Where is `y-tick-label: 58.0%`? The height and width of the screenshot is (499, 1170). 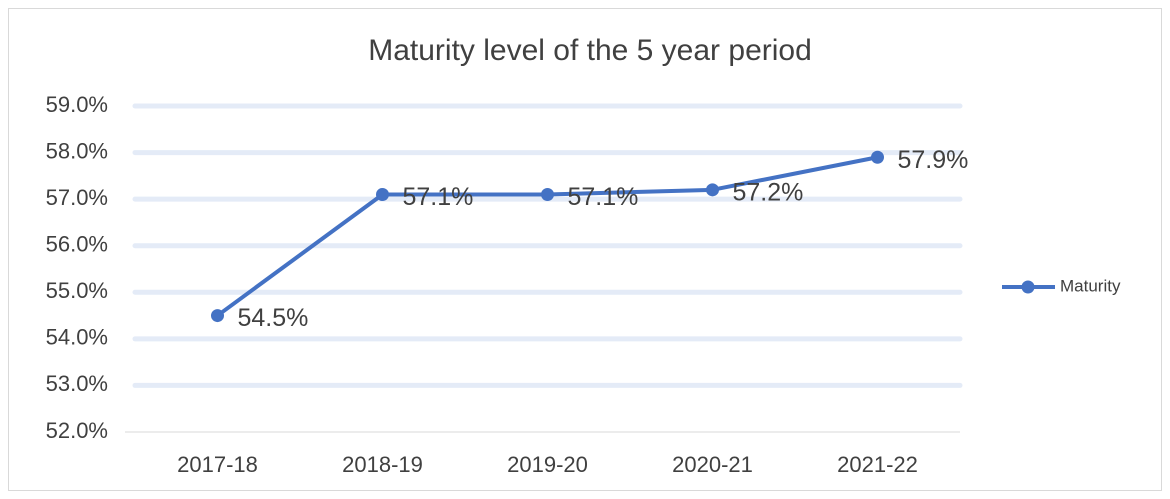
y-tick-label: 58.0% is located at coordinates (77, 150).